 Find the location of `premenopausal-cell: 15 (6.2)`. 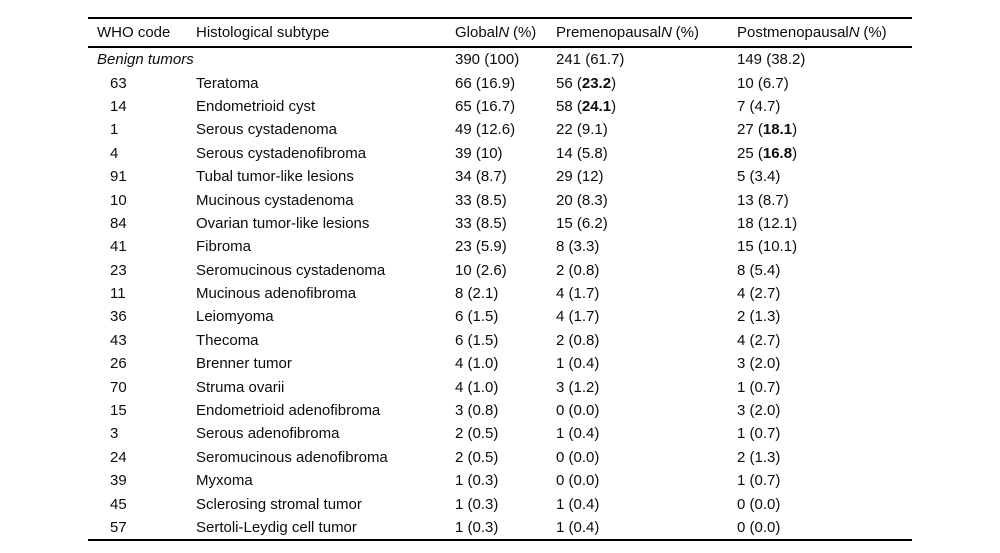

premenopausal-cell: 15 (6.2) is located at coordinates (582, 223).